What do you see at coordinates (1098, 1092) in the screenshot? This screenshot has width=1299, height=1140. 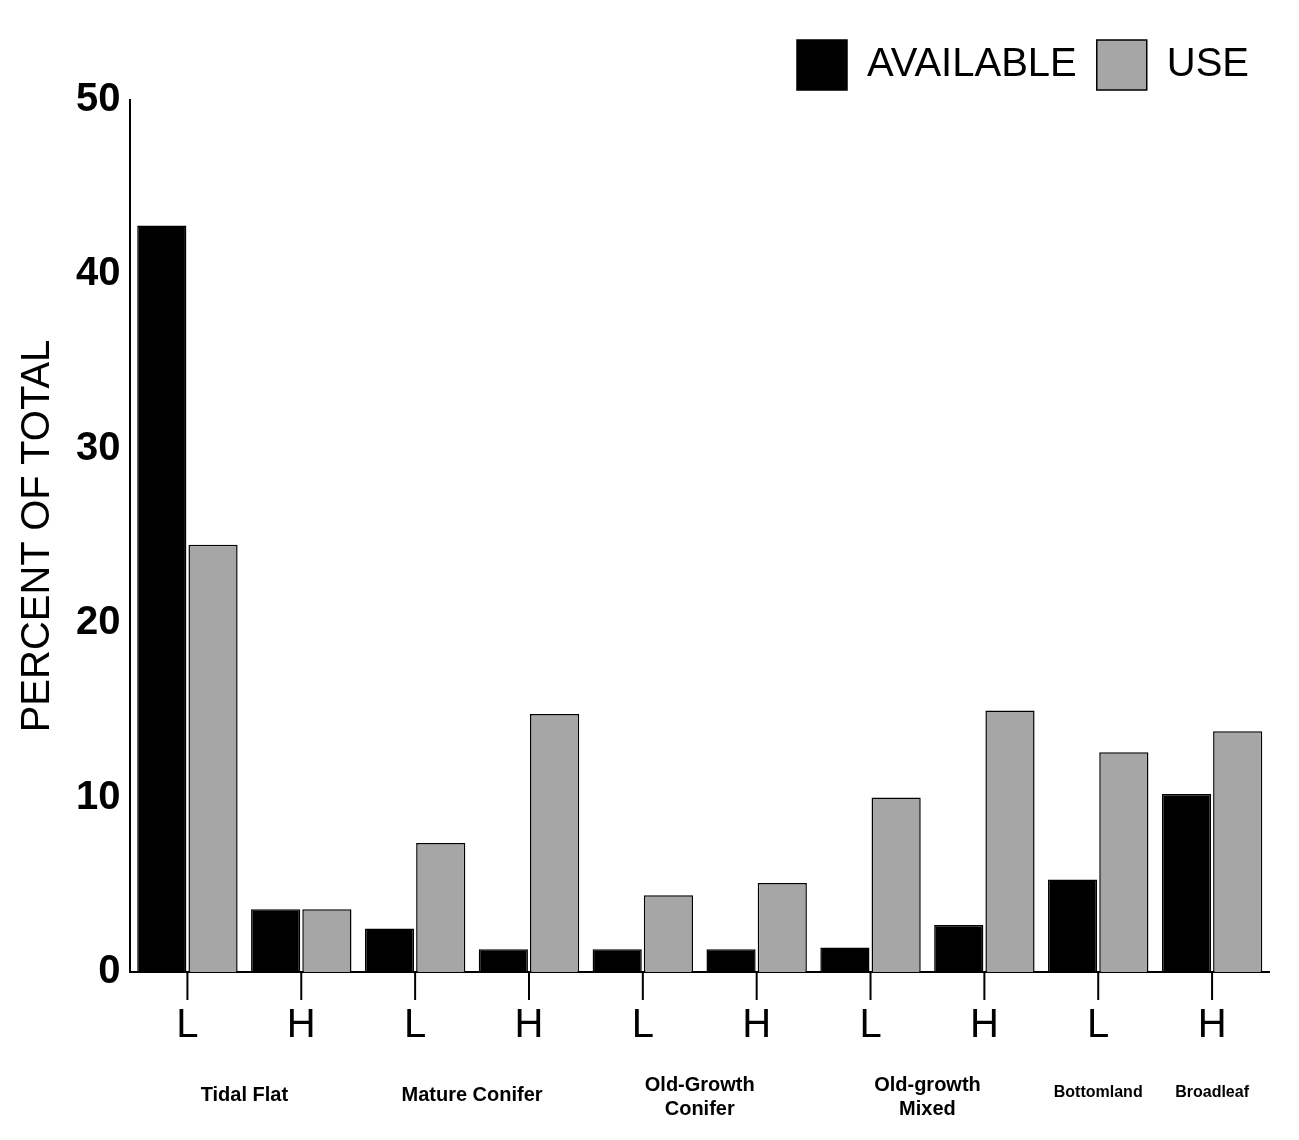 I see `text: Bottomland` at bounding box center [1098, 1092].